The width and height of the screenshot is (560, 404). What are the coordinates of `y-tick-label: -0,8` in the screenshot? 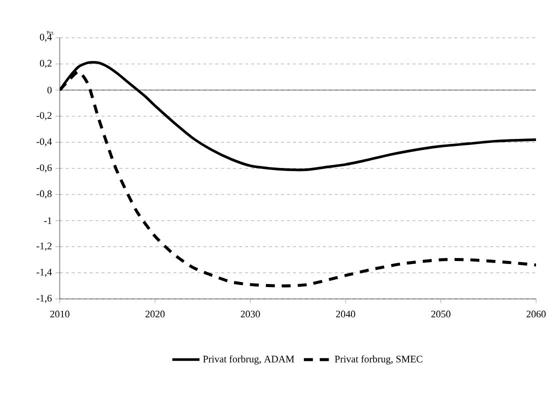 It's located at (44, 194).